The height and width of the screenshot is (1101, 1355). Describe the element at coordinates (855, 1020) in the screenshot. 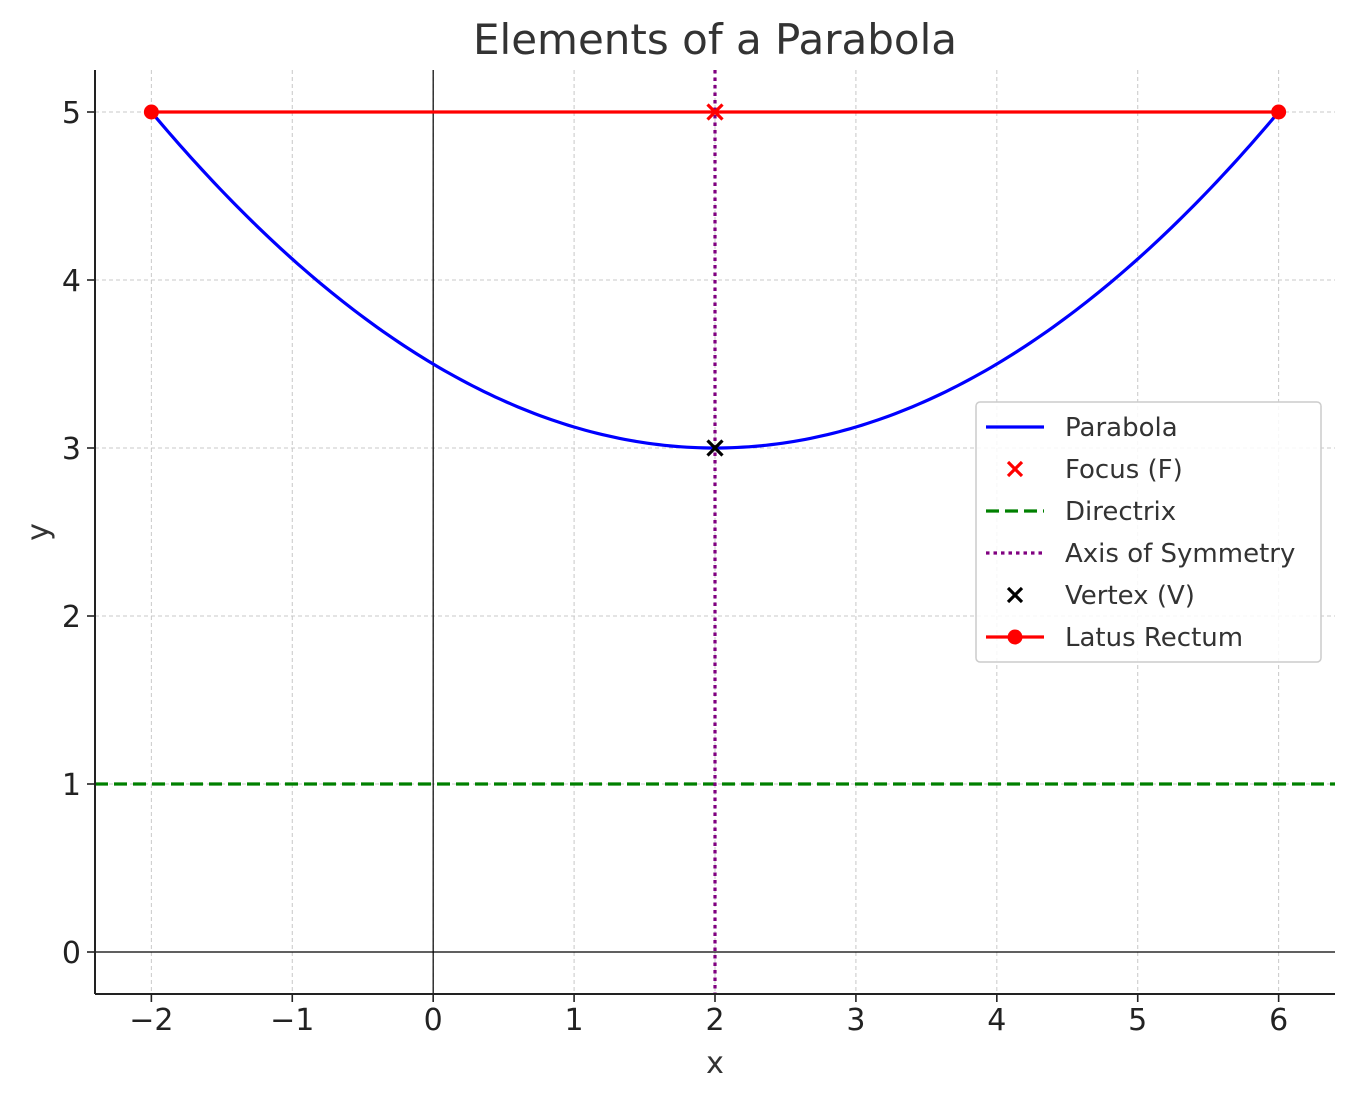

I see `x-tick-label-5: 3` at that location.